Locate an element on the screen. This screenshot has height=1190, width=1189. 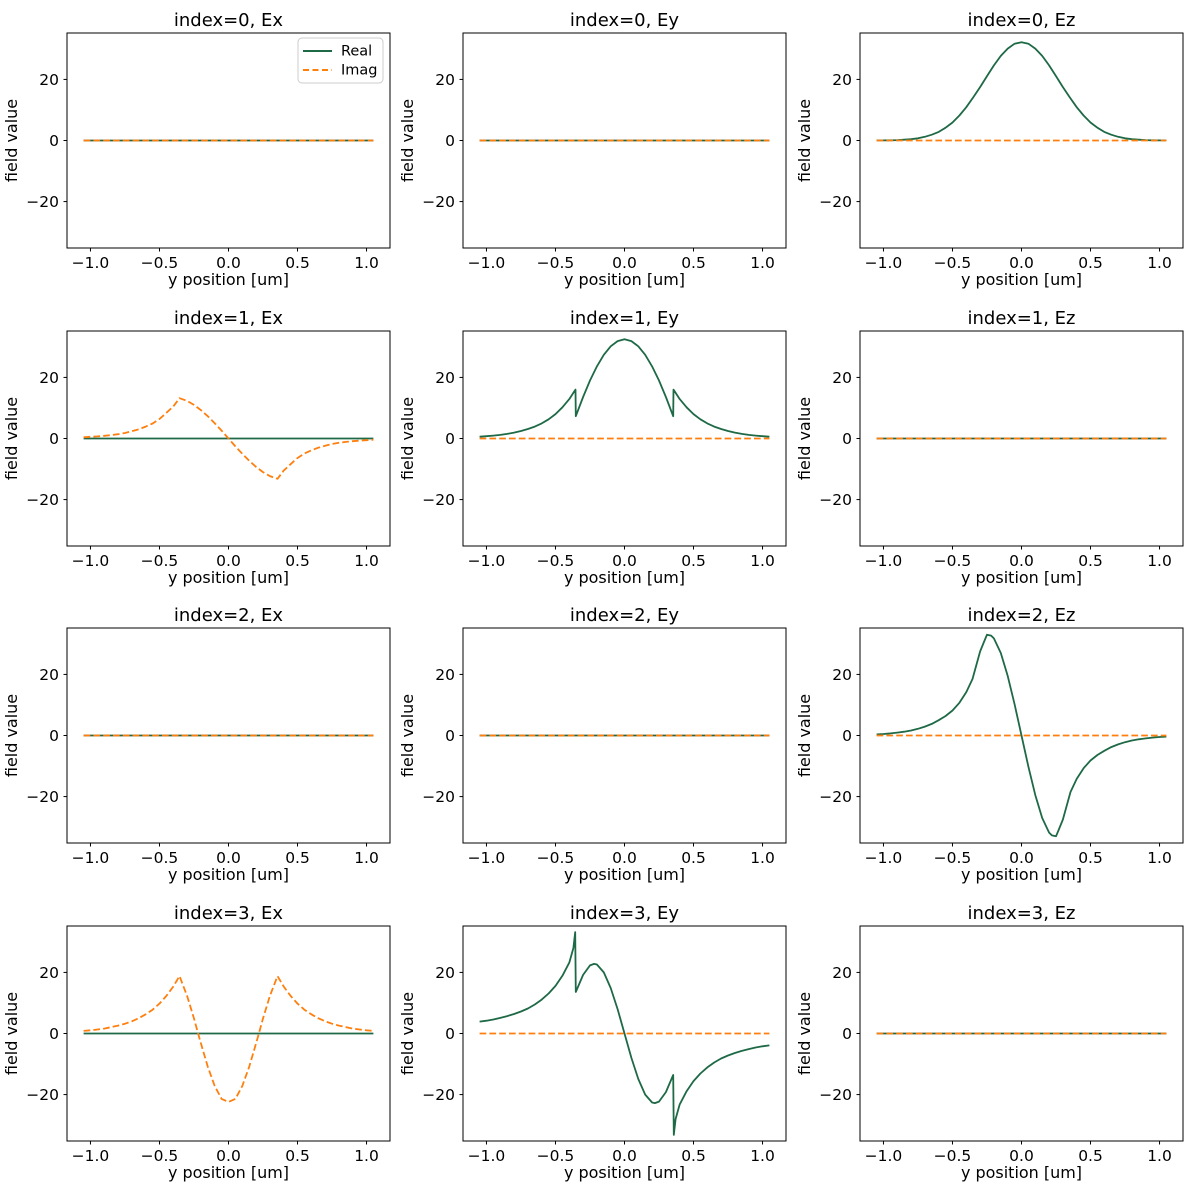
chart-title: index=3, Ey is located at coordinates (625, 913).